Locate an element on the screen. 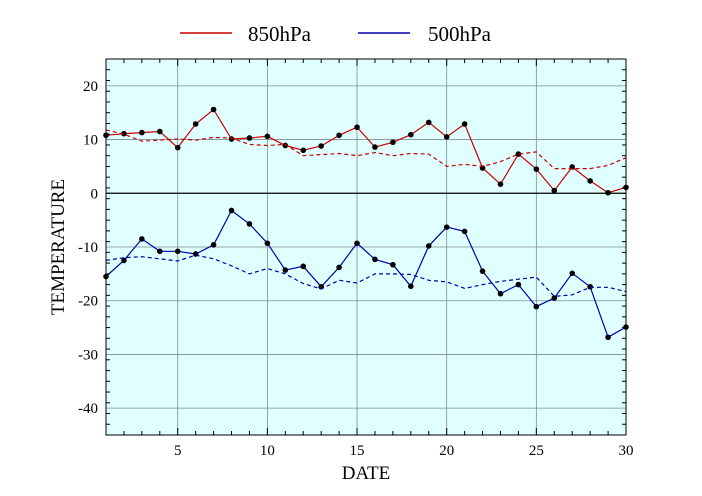 The image size is (702, 496). legend-label: 850hPa is located at coordinates (280, 34).